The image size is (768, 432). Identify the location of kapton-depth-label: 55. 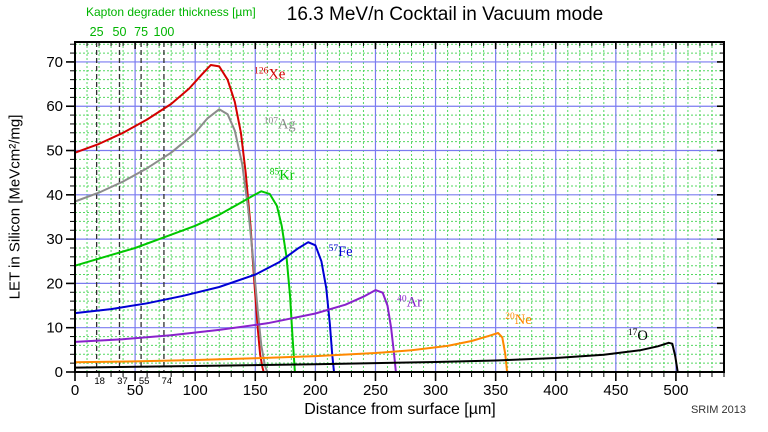
(144, 381).